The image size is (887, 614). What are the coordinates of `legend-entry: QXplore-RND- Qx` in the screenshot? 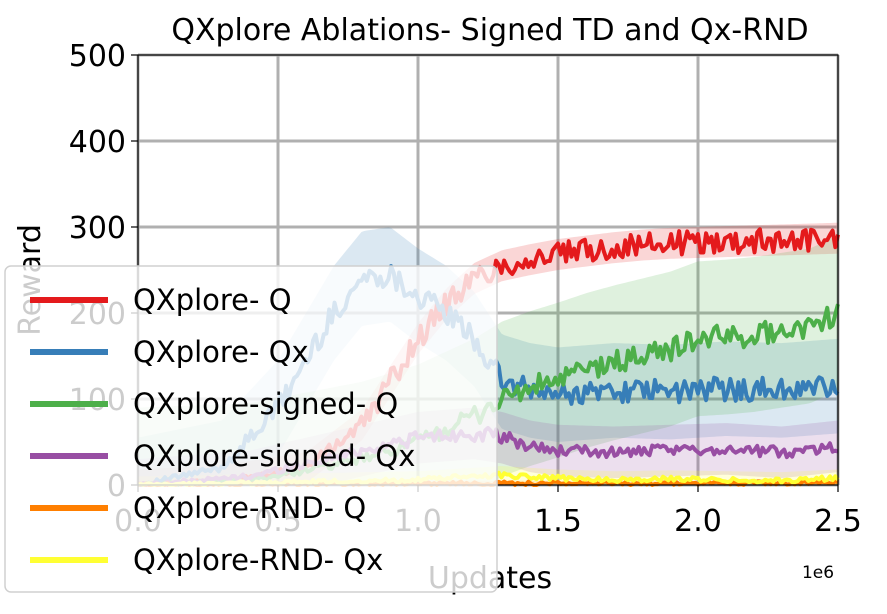 It's located at (258, 560).